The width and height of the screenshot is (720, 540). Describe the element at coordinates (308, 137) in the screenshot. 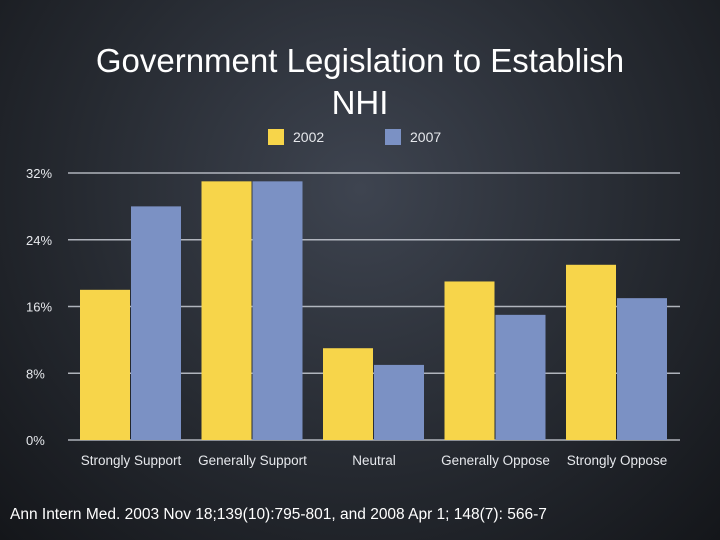

I see `legend-label-2002: 2002` at that location.